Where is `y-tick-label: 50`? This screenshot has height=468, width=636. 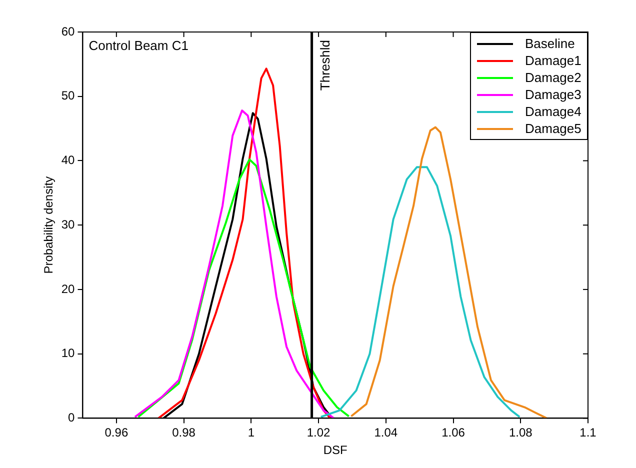
y-tick-label: 50 is located at coordinates (68, 95).